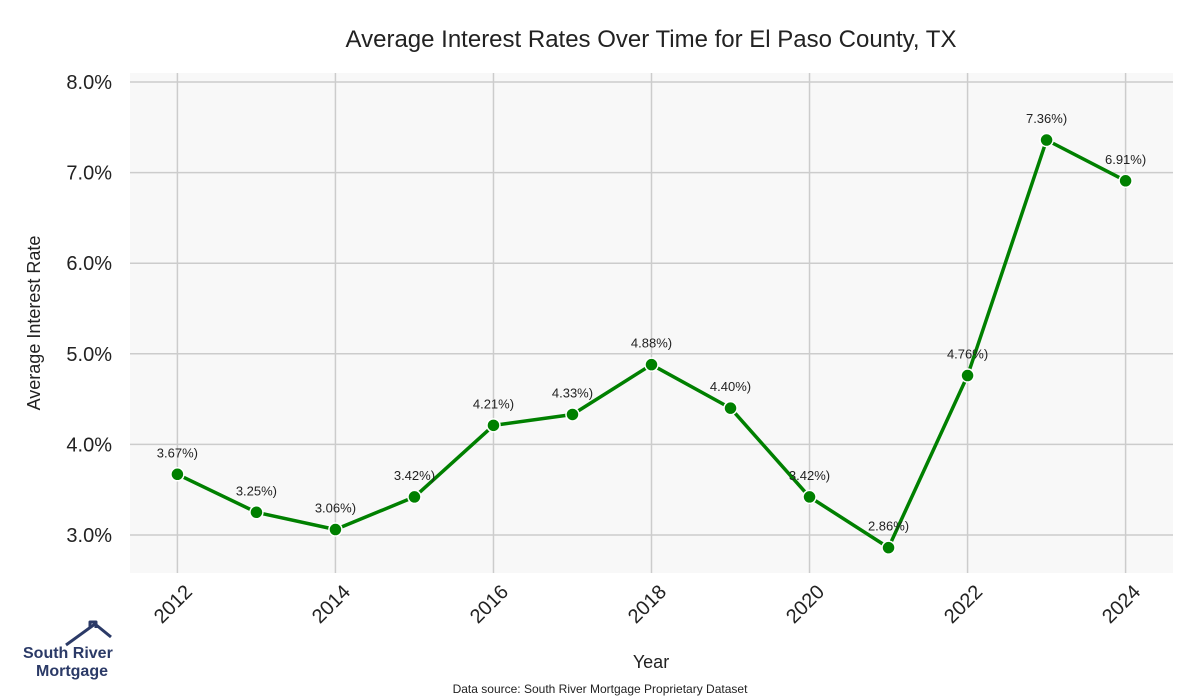 Image resolution: width=1200 pixels, height=700 pixels. What do you see at coordinates (1046, 118) in the screenshot?
I see `data-label: 7.36%)` at bounding box center [1046, 118].